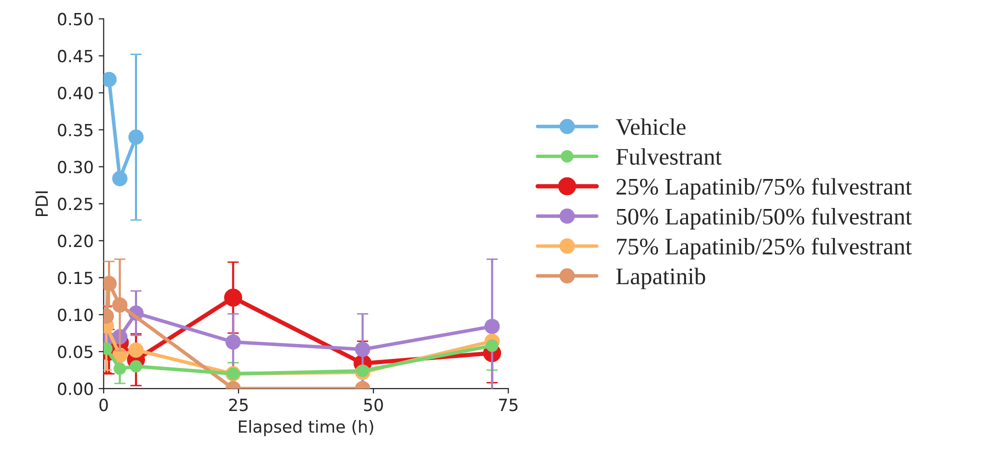 Image resolution: width=987 pixels, height=471 pixels. I want to click on legend-label: Lapatinib, so click(661, 279).